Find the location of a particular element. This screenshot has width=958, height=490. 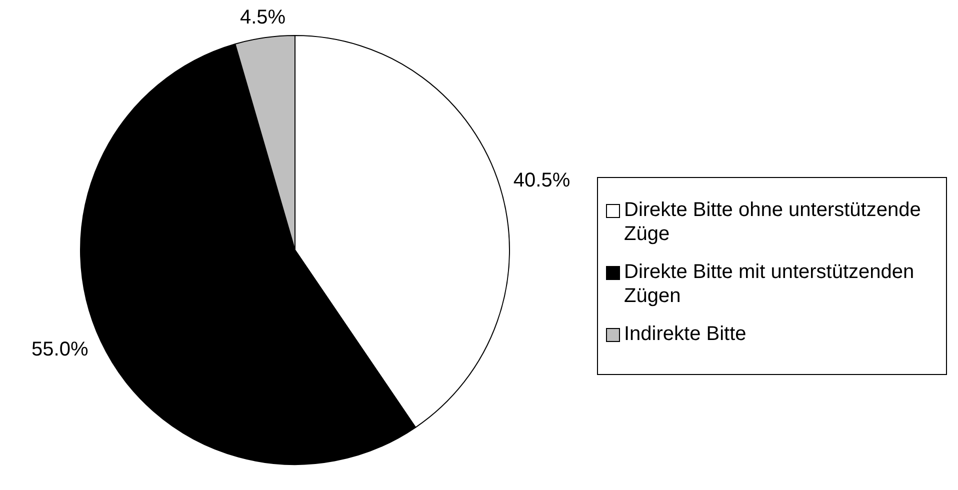

data-label: 40.5% is located at coordinates (541, 181).